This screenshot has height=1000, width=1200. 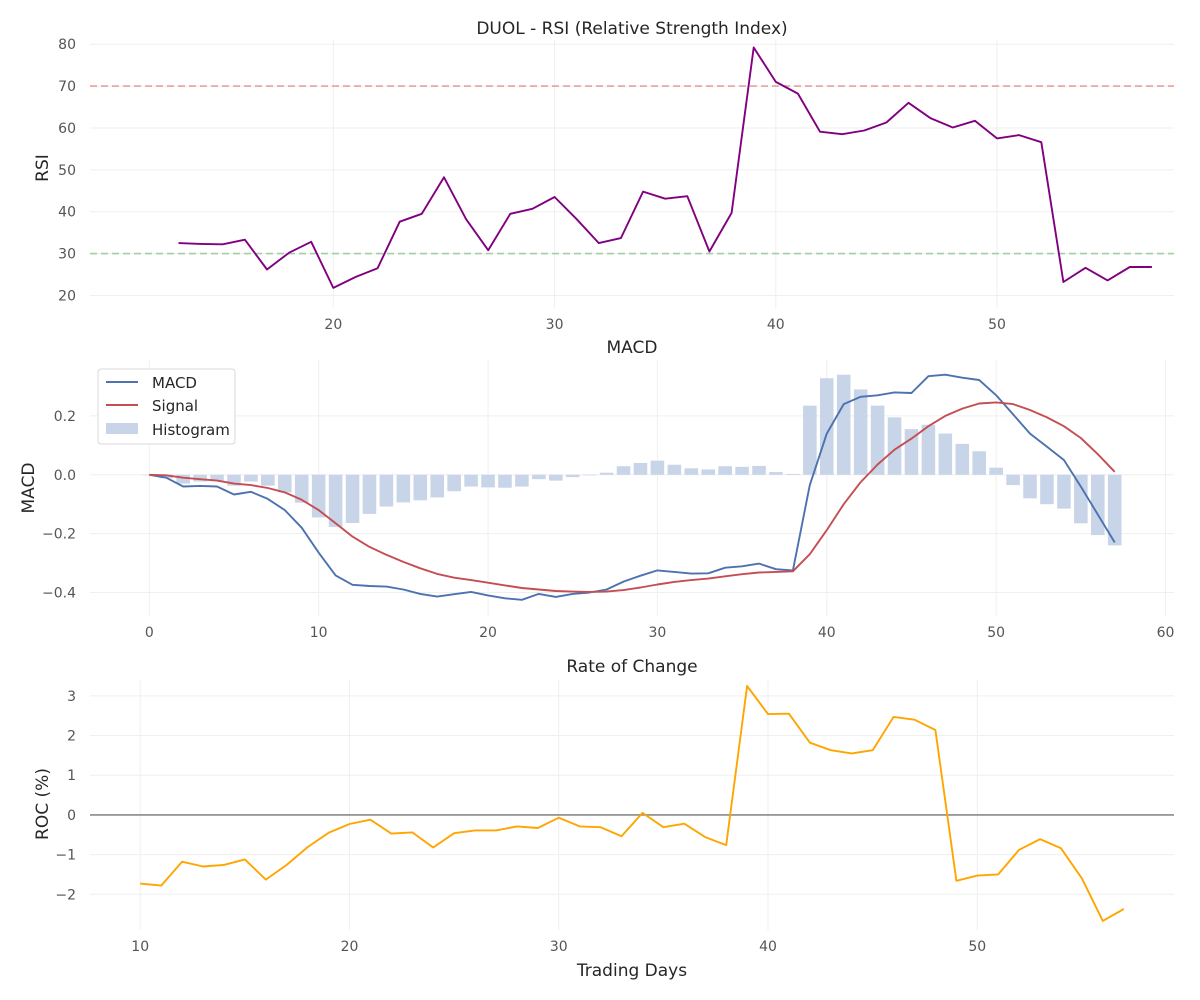 What do you see at coordinates (488, 633) in the screenshot?
I see `macd-x-tick-label: 20` at bounding box center [488, 633].